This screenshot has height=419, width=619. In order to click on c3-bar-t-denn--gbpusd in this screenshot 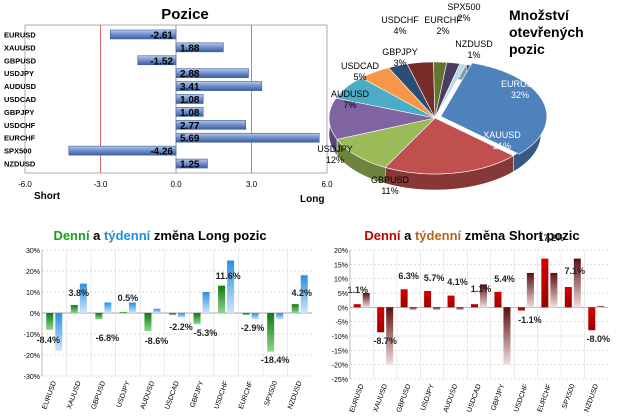, I will do `click(108, 307)`.